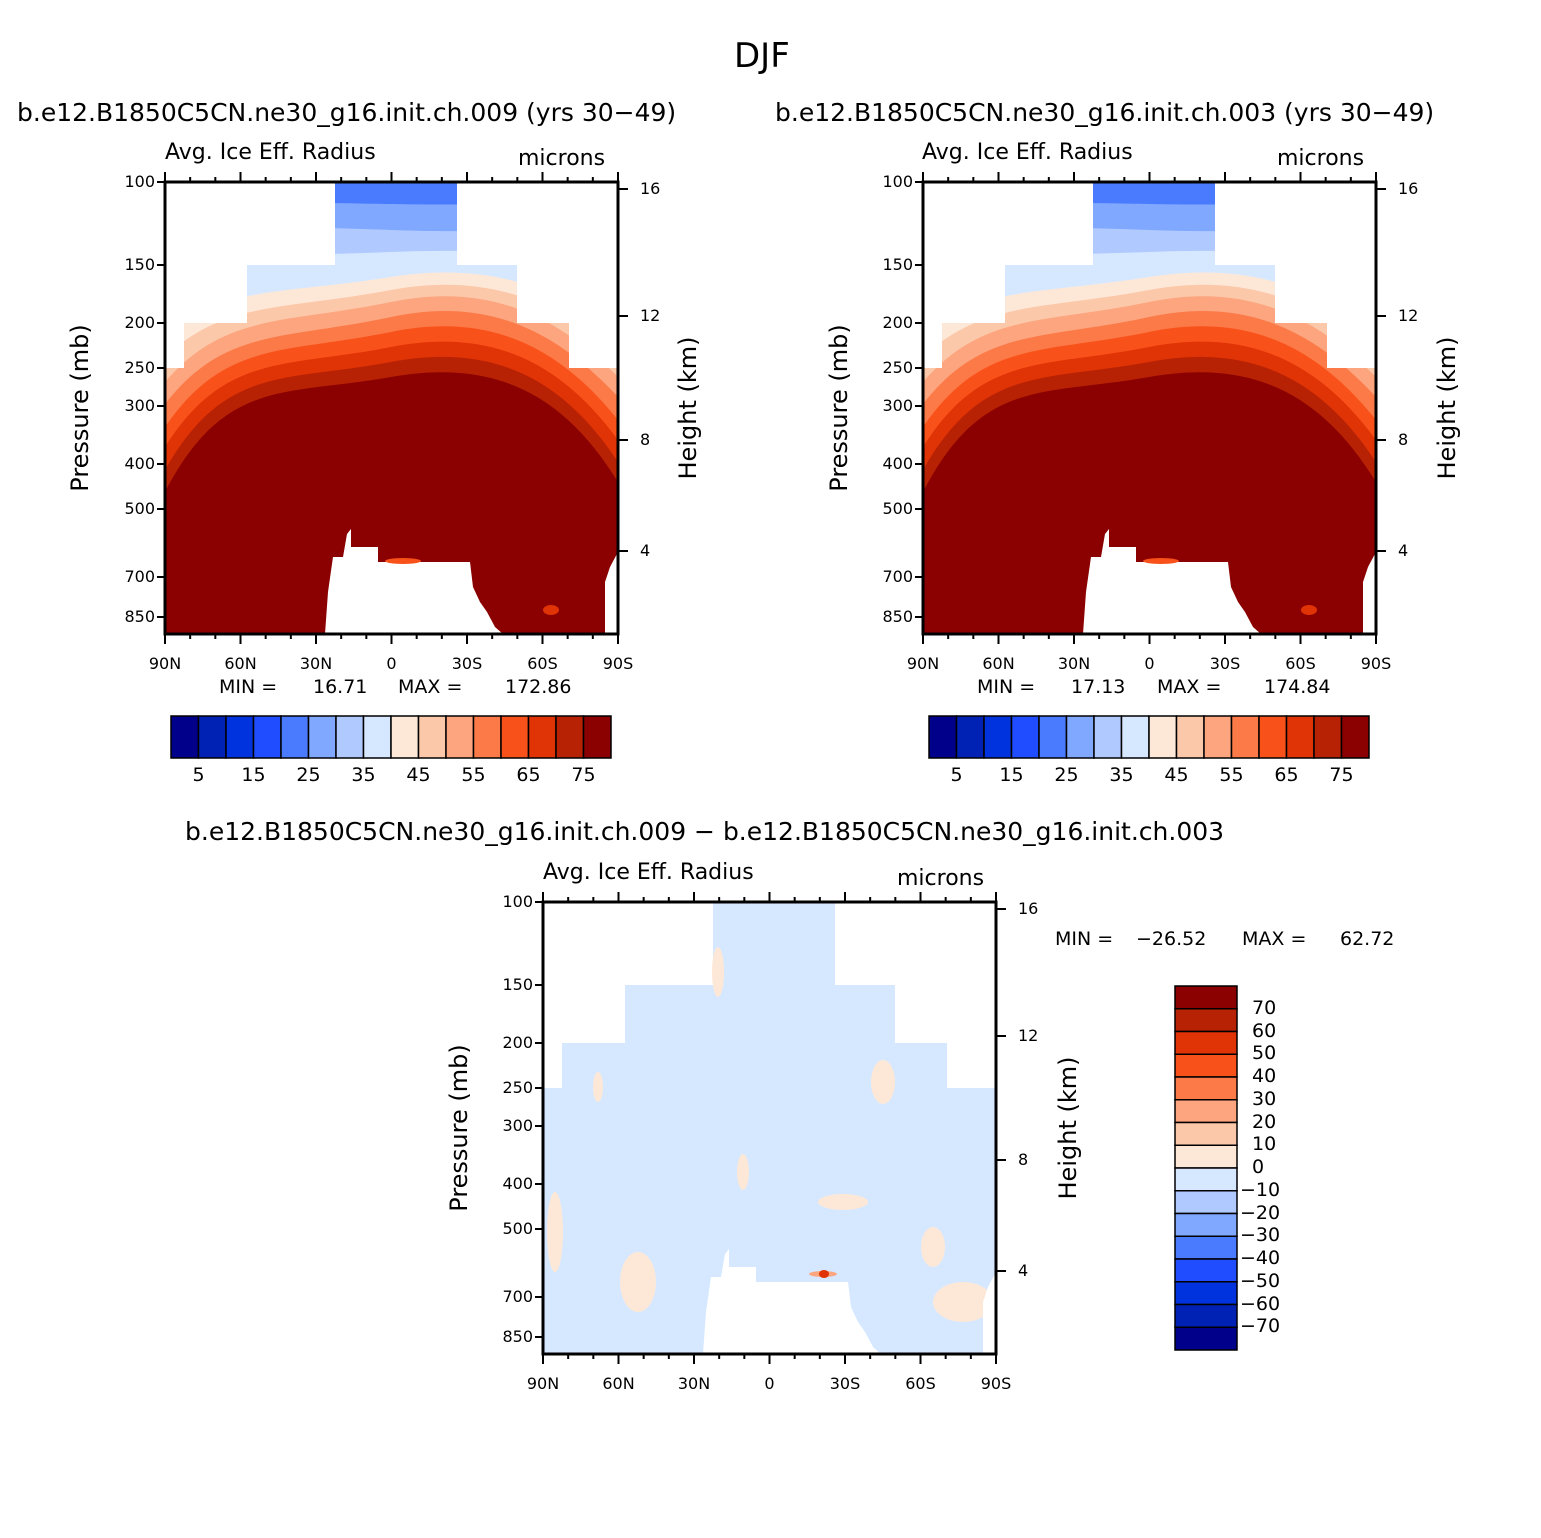 This screenshot has width=1541, height=1538. I want to click on height-tick-label: 8, so click(1023, 1159).